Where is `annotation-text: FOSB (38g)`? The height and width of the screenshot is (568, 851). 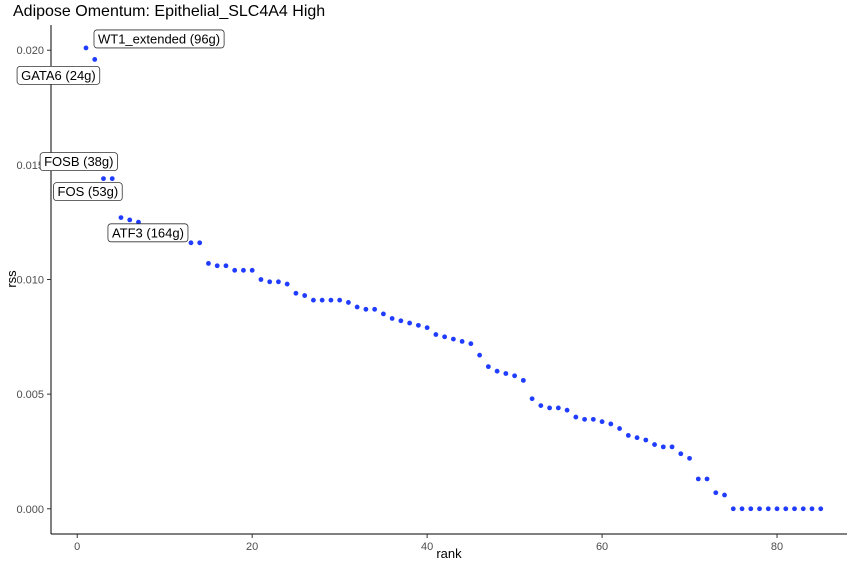
annotation-text: FOSB (38g) is located at coordinates (78, 161).